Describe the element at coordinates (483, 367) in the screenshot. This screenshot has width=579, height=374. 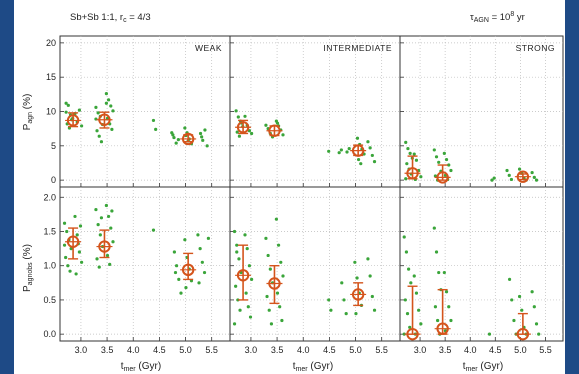
I see `xlabel-strong: tmer (Gyr)` at that location.